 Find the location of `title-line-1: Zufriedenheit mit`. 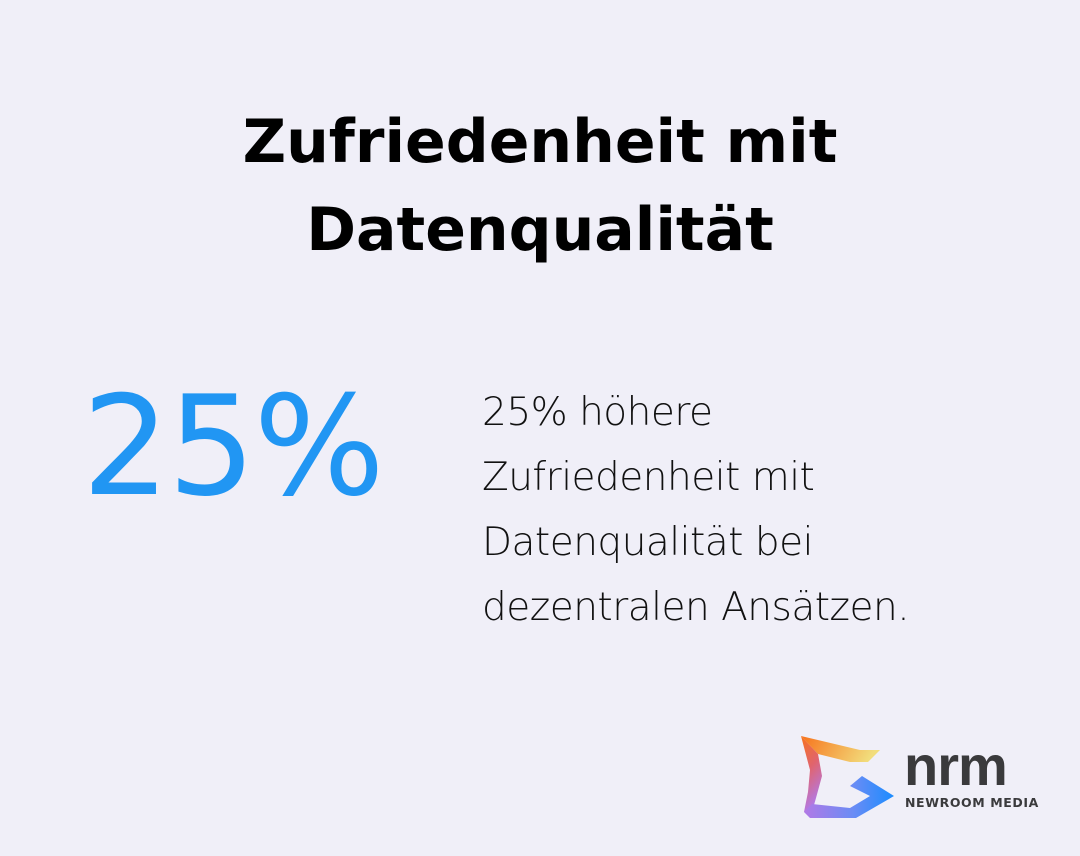

title-line-1: Zufriedenheit mit is located at coordinates (540, 142).